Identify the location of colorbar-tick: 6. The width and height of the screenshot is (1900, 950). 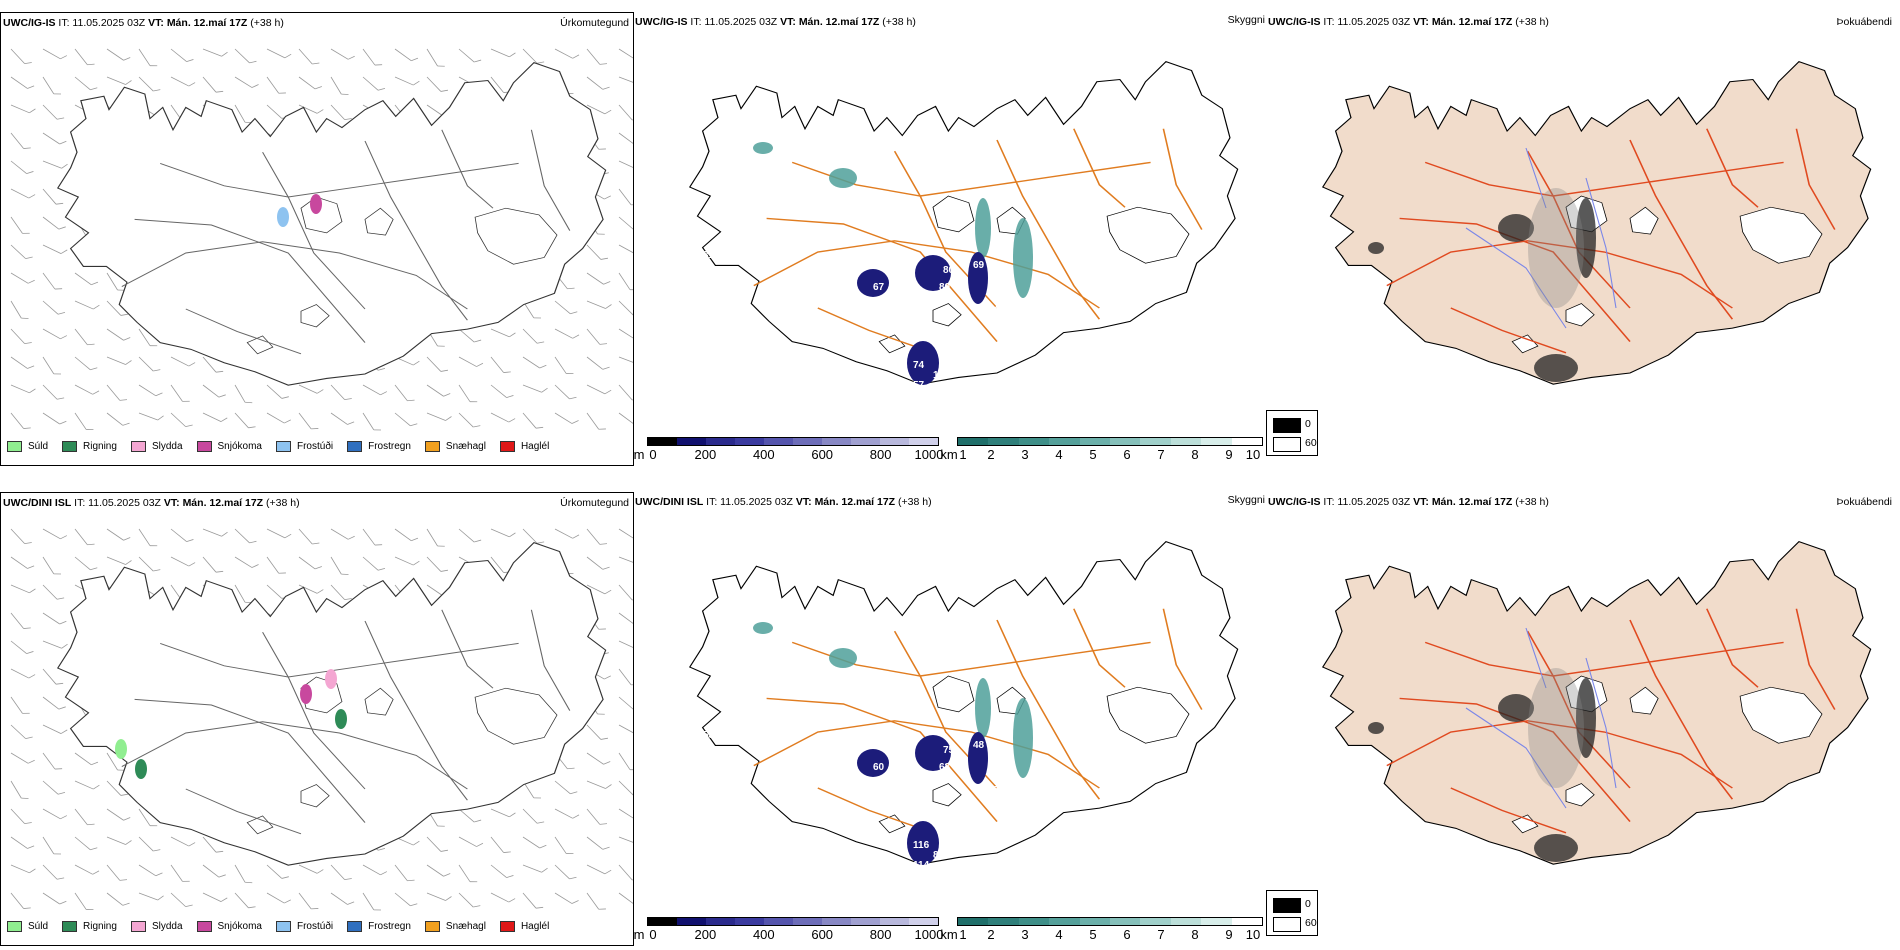
(1127, 934).